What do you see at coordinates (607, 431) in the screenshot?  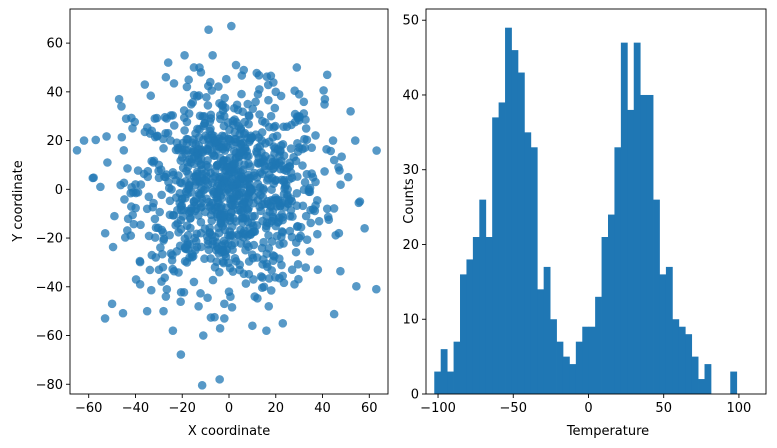 I see `histogram-x-axis-label: Temperature` at bounding box center [607, 431].